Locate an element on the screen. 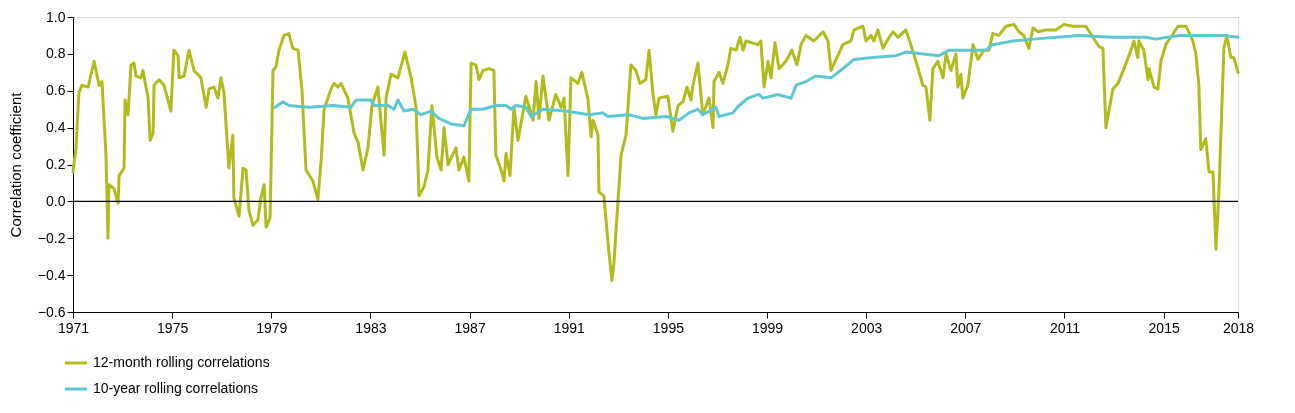 This screenshot has height=413, width=1295. x-tick-label: 2007 is located at coordinates (966, 327).